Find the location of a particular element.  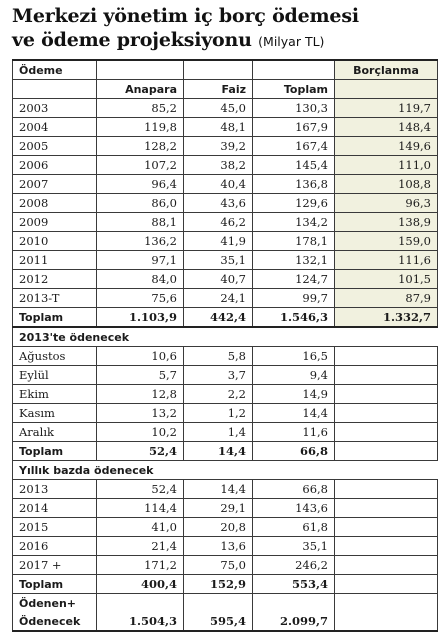

annual-total-faiz: 442,4 is located at coordinates (218, 317).